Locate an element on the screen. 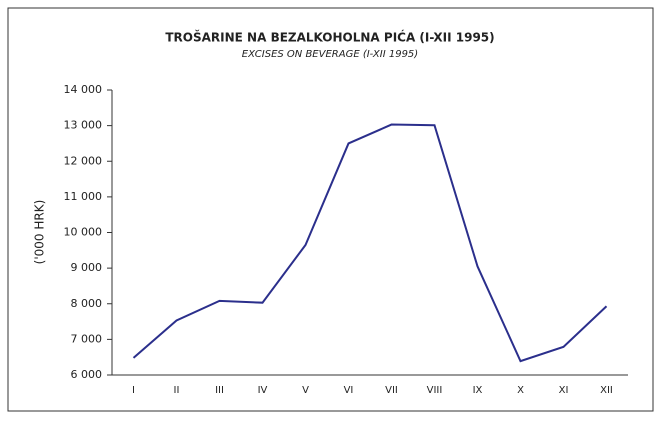 The height and width of the screenshot is (423, 661). x-tick-label: IV is located at coordinates (263, 390).